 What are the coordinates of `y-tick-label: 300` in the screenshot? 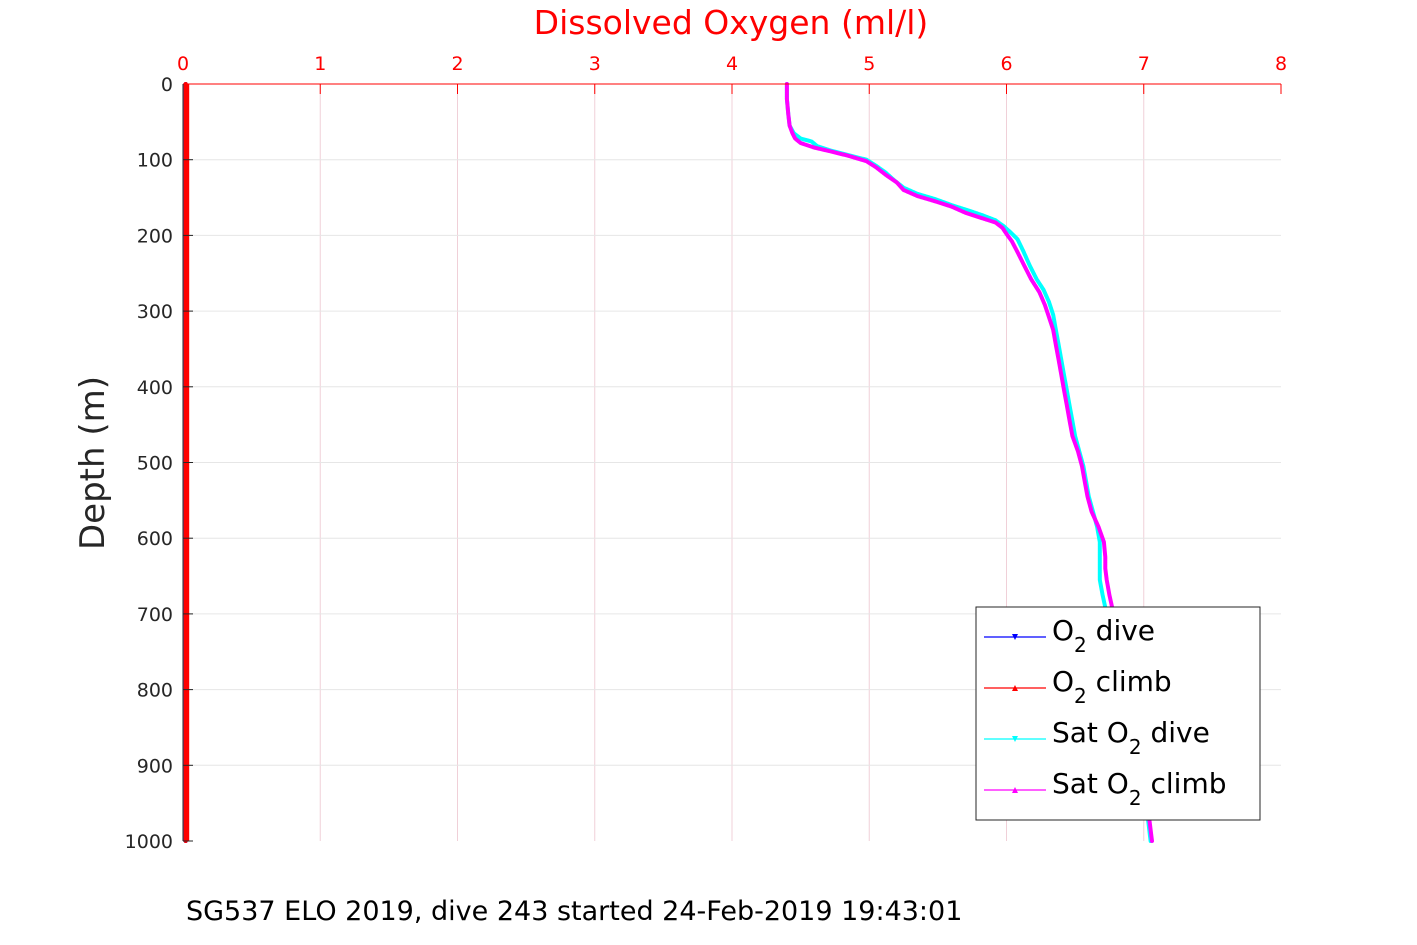 It's located at (155, 312).